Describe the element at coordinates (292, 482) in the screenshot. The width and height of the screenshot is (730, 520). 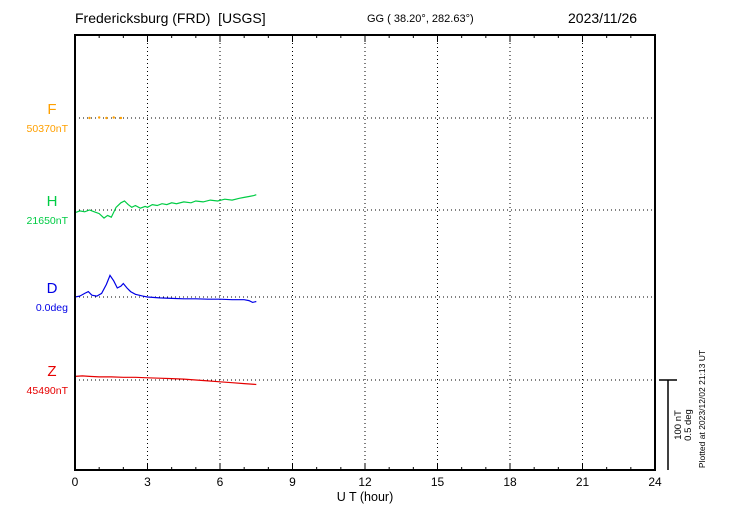
I see `x-tick-label: 9` at that location.